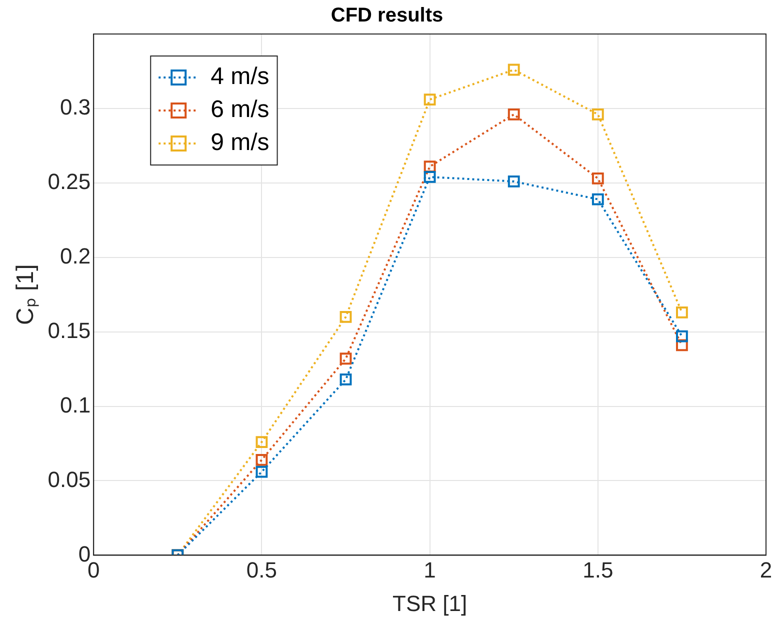 This screenshot has width=776, height=626. What do you see at coordinates (430, 569) in the screenshot?
I see `x-tick-label: 1` at bounding box center [430, 569].